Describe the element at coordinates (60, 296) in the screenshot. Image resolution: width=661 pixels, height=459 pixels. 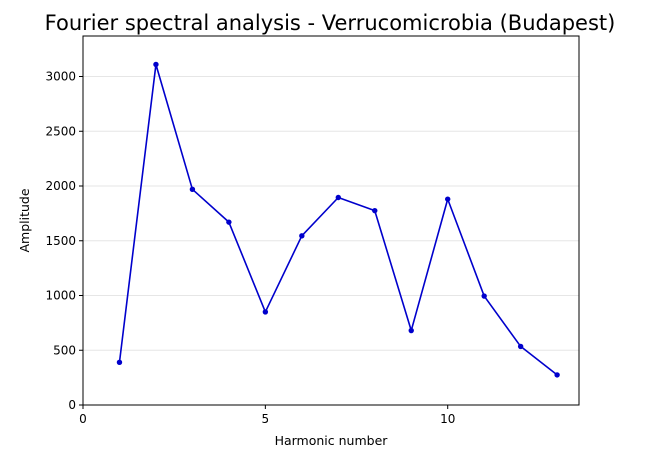
I see `y-tick-label-1000: 1000` at that location.